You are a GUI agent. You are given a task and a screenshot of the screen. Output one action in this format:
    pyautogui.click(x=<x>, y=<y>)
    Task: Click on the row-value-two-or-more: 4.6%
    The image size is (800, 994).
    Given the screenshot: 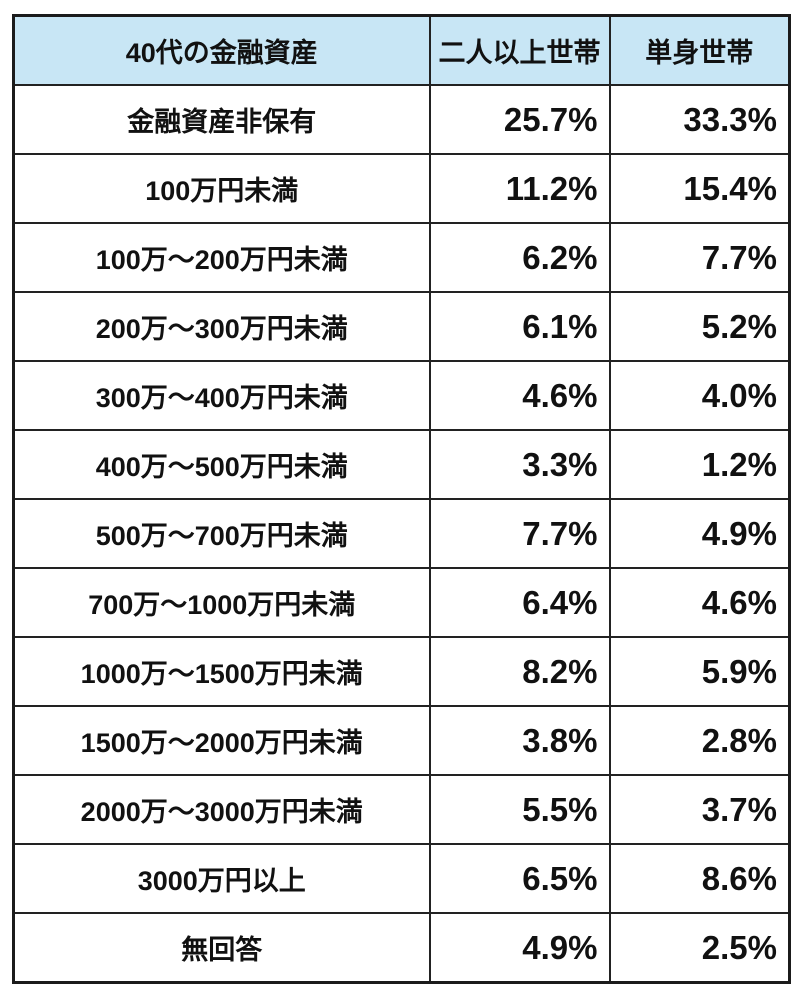 What is the action you would take?
    pyautogui.click(x=519, y=395)
    